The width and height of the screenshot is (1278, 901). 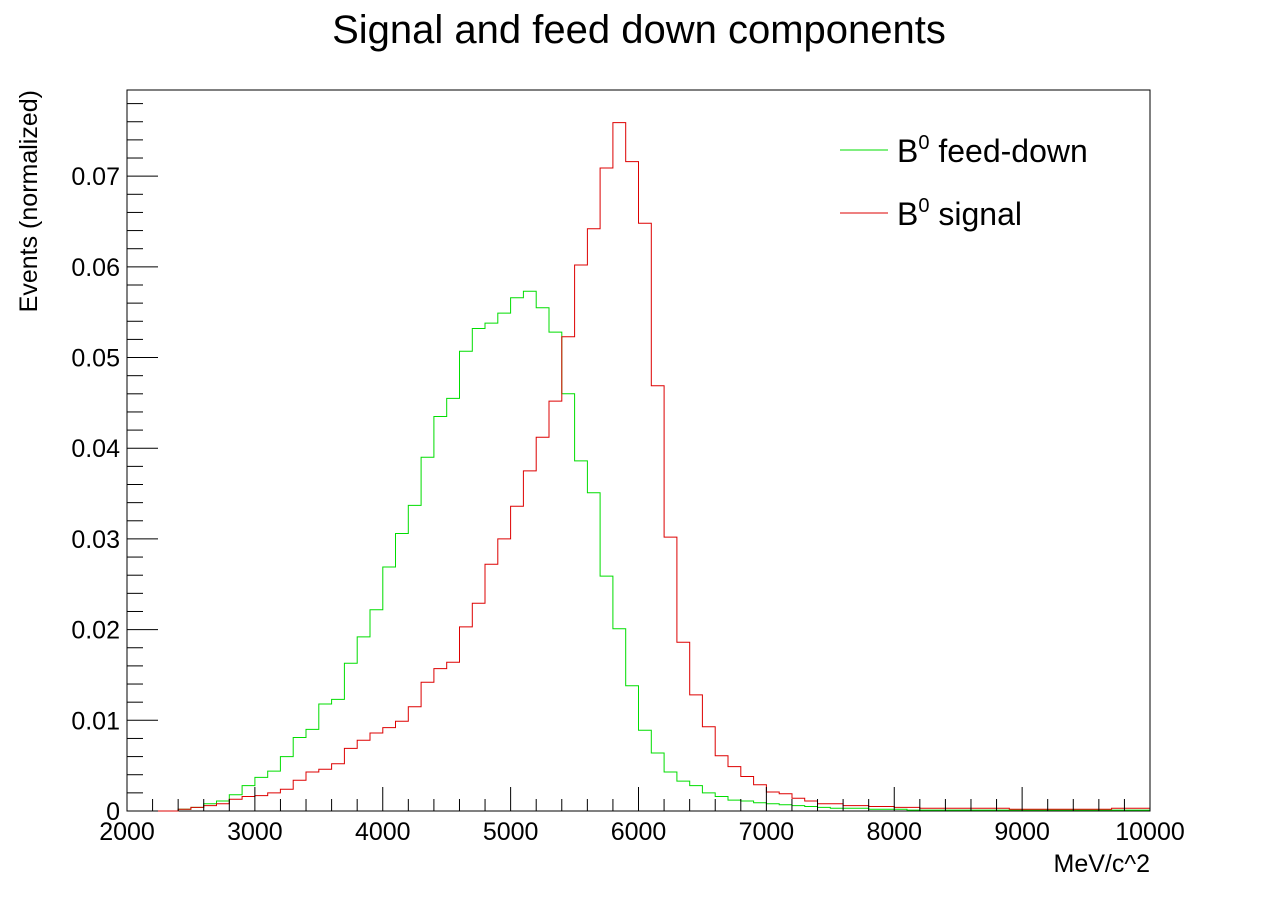 What do you see at coordinates (894, 832) in the screenshot?
I see `x-tick-label: 8000` at bounding box center [894, 832].